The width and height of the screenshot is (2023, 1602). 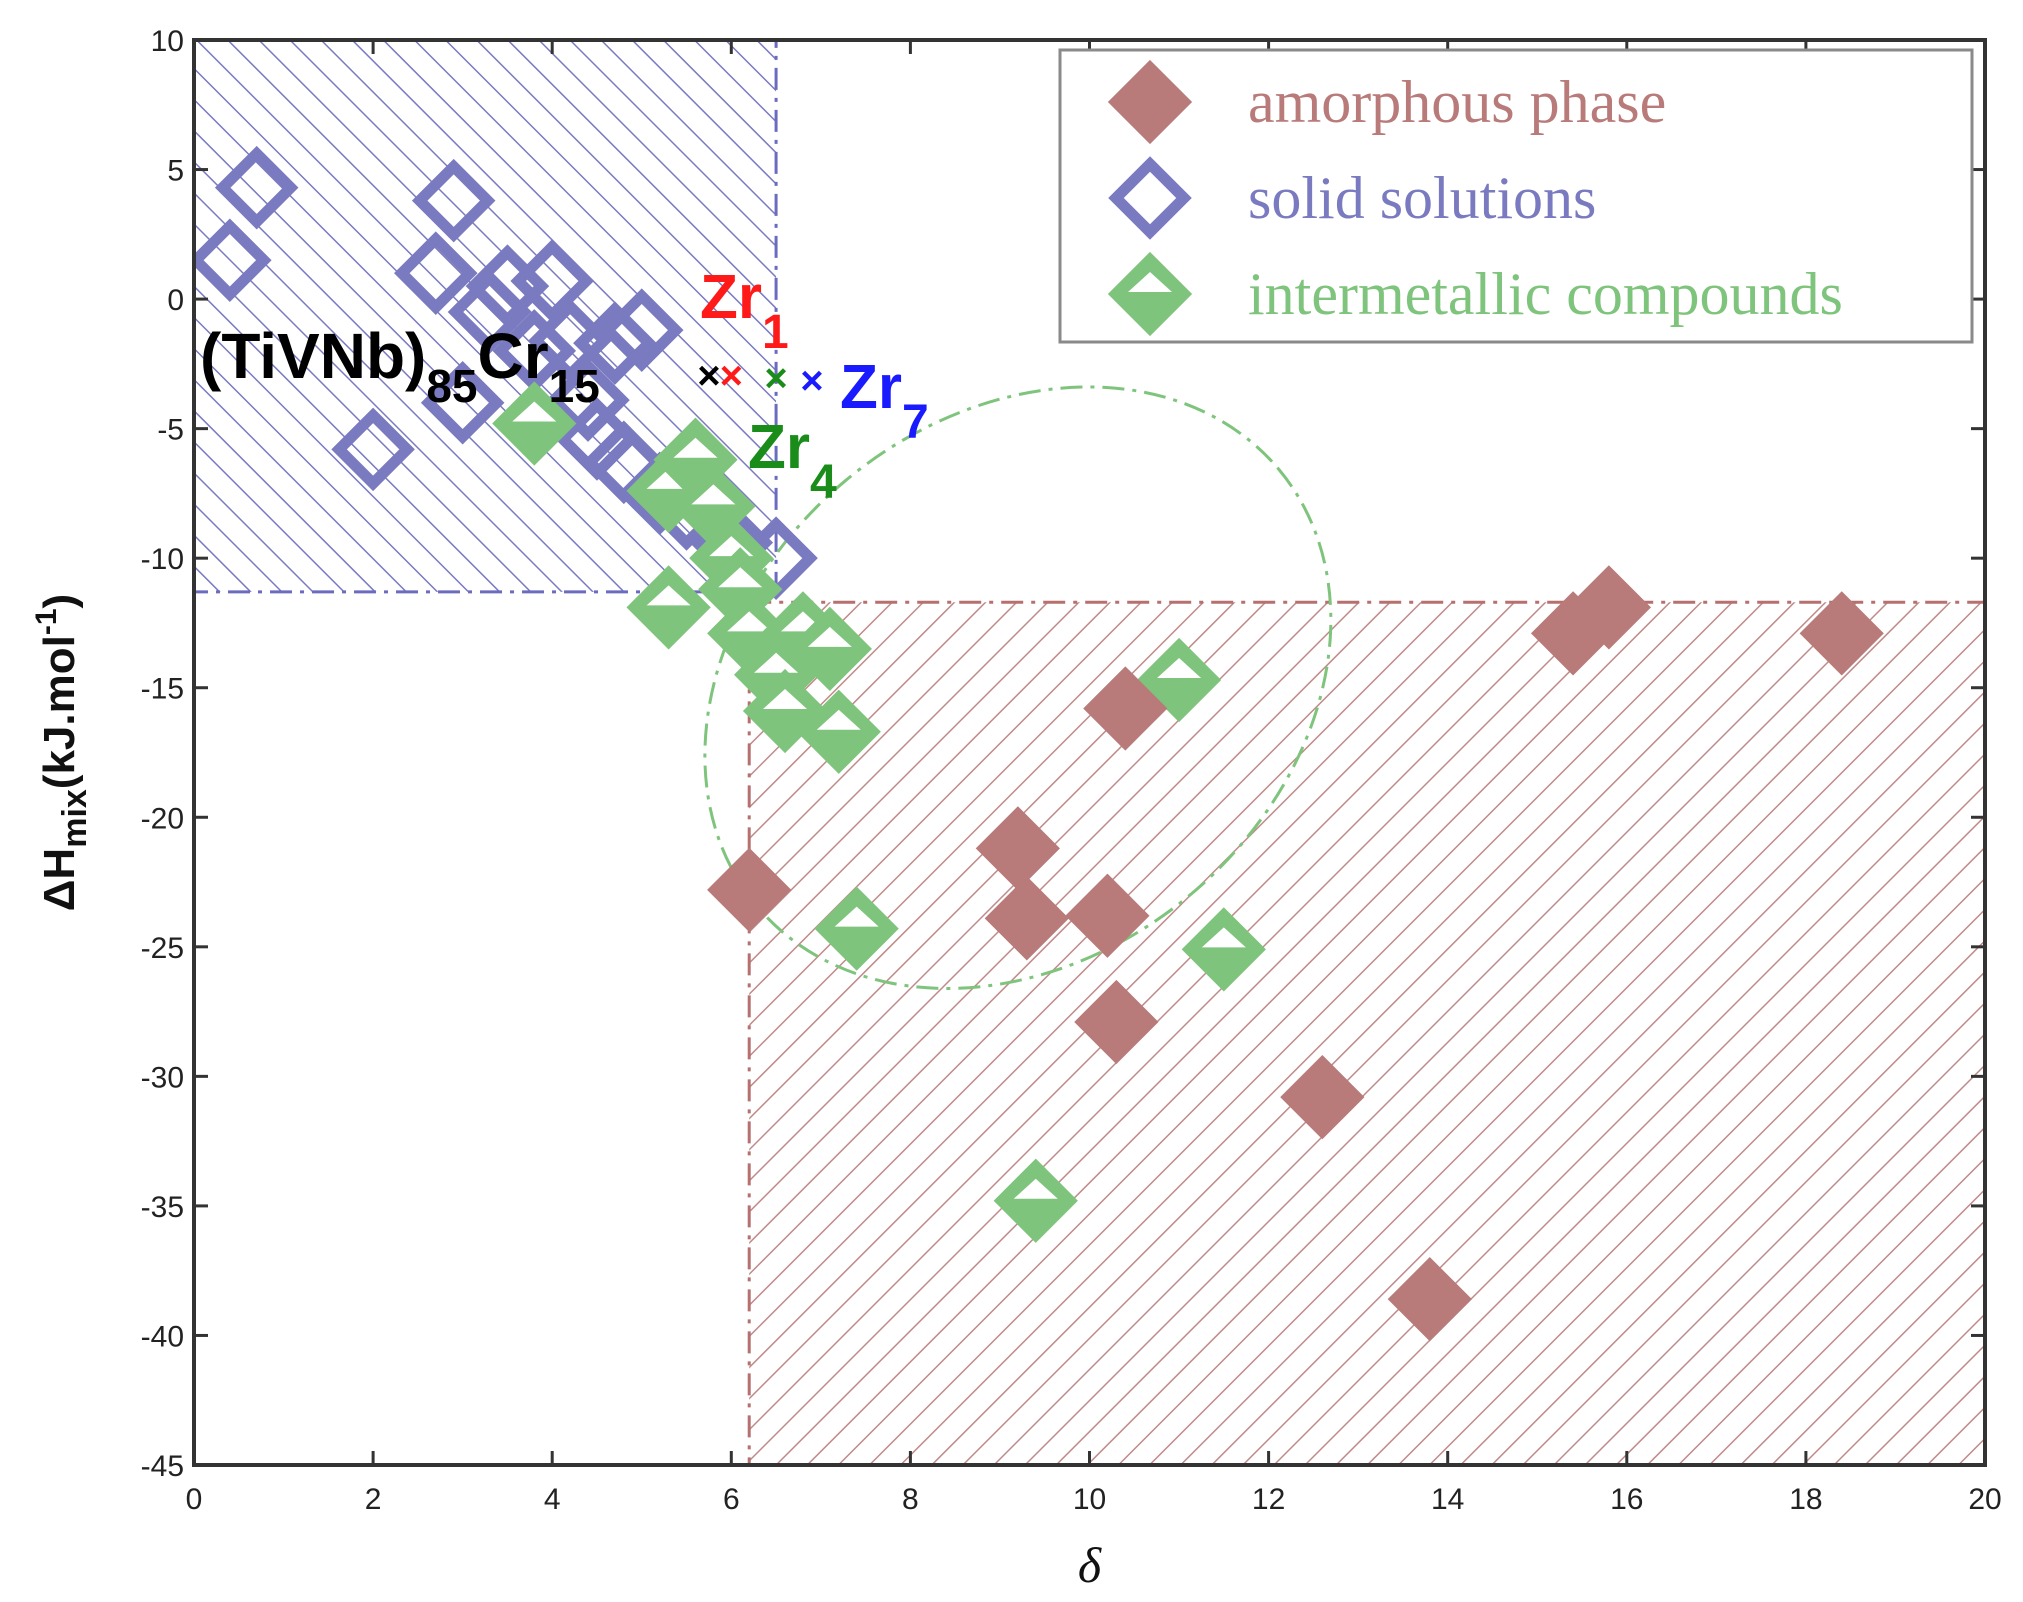 I want to click on x-tick-label: 18, so click(x=1805, y=1499).